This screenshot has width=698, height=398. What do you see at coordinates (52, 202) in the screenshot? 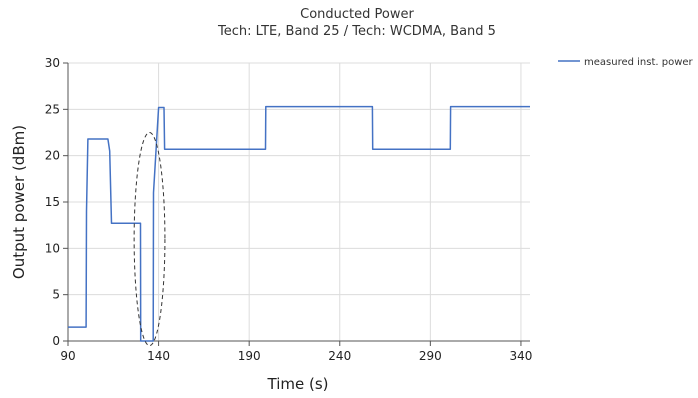
I see `y-tick-label: 15` at bounding box center [52, 202].